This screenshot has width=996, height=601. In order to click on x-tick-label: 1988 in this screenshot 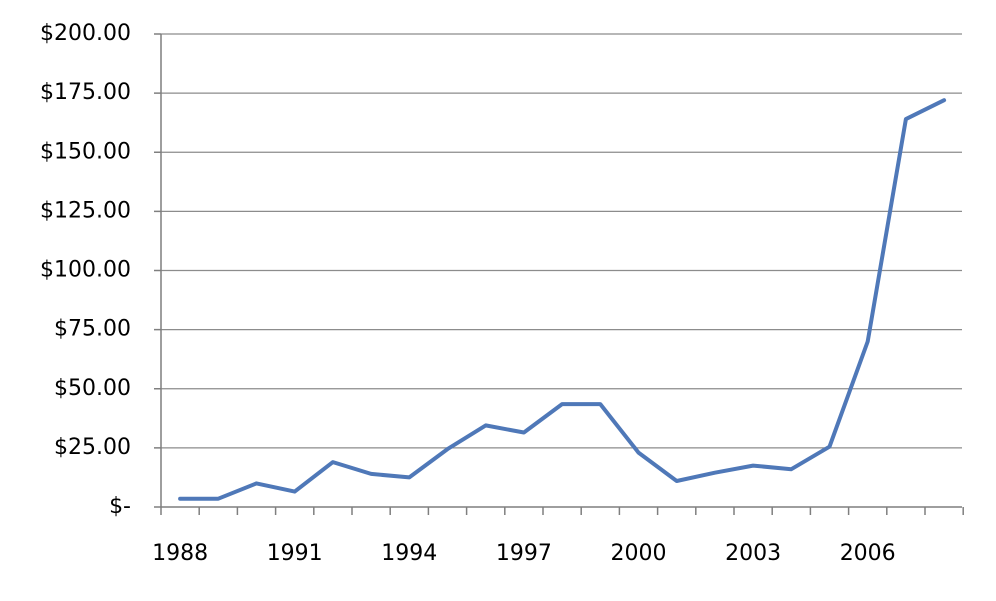, I will do `click(180, 553)`.